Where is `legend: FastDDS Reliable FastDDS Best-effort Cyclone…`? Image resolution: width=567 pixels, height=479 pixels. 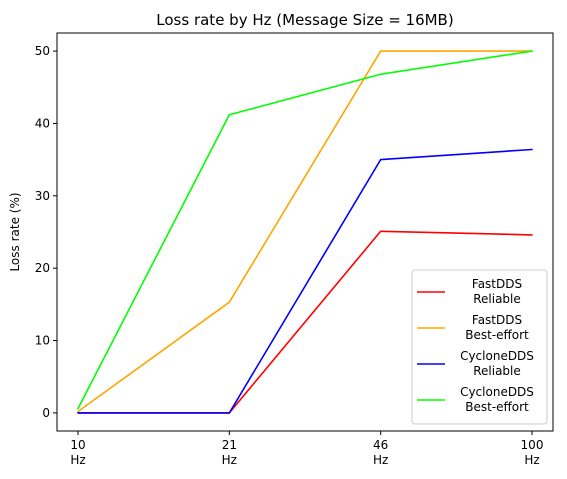 legend: FastDDS Reliable FastDDS Best-effort Cyclone… is located at coordinates (479, 347).